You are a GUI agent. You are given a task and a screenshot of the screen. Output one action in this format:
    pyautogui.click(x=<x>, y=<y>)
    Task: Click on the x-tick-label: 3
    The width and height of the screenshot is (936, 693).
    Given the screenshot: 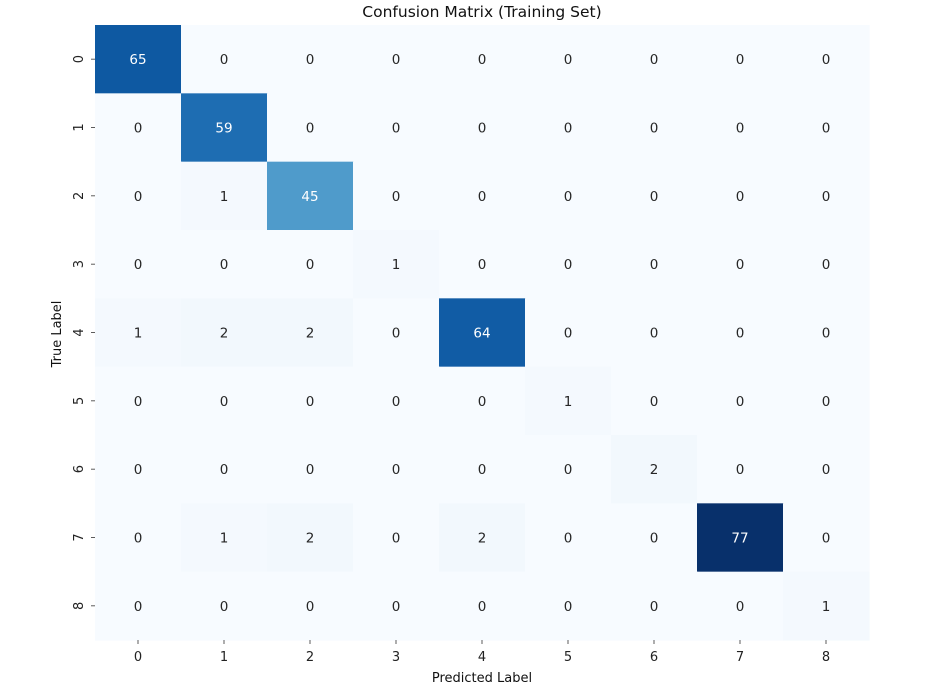 What is the action you would take?
    pyautogui.click(x=396, y=657)
    